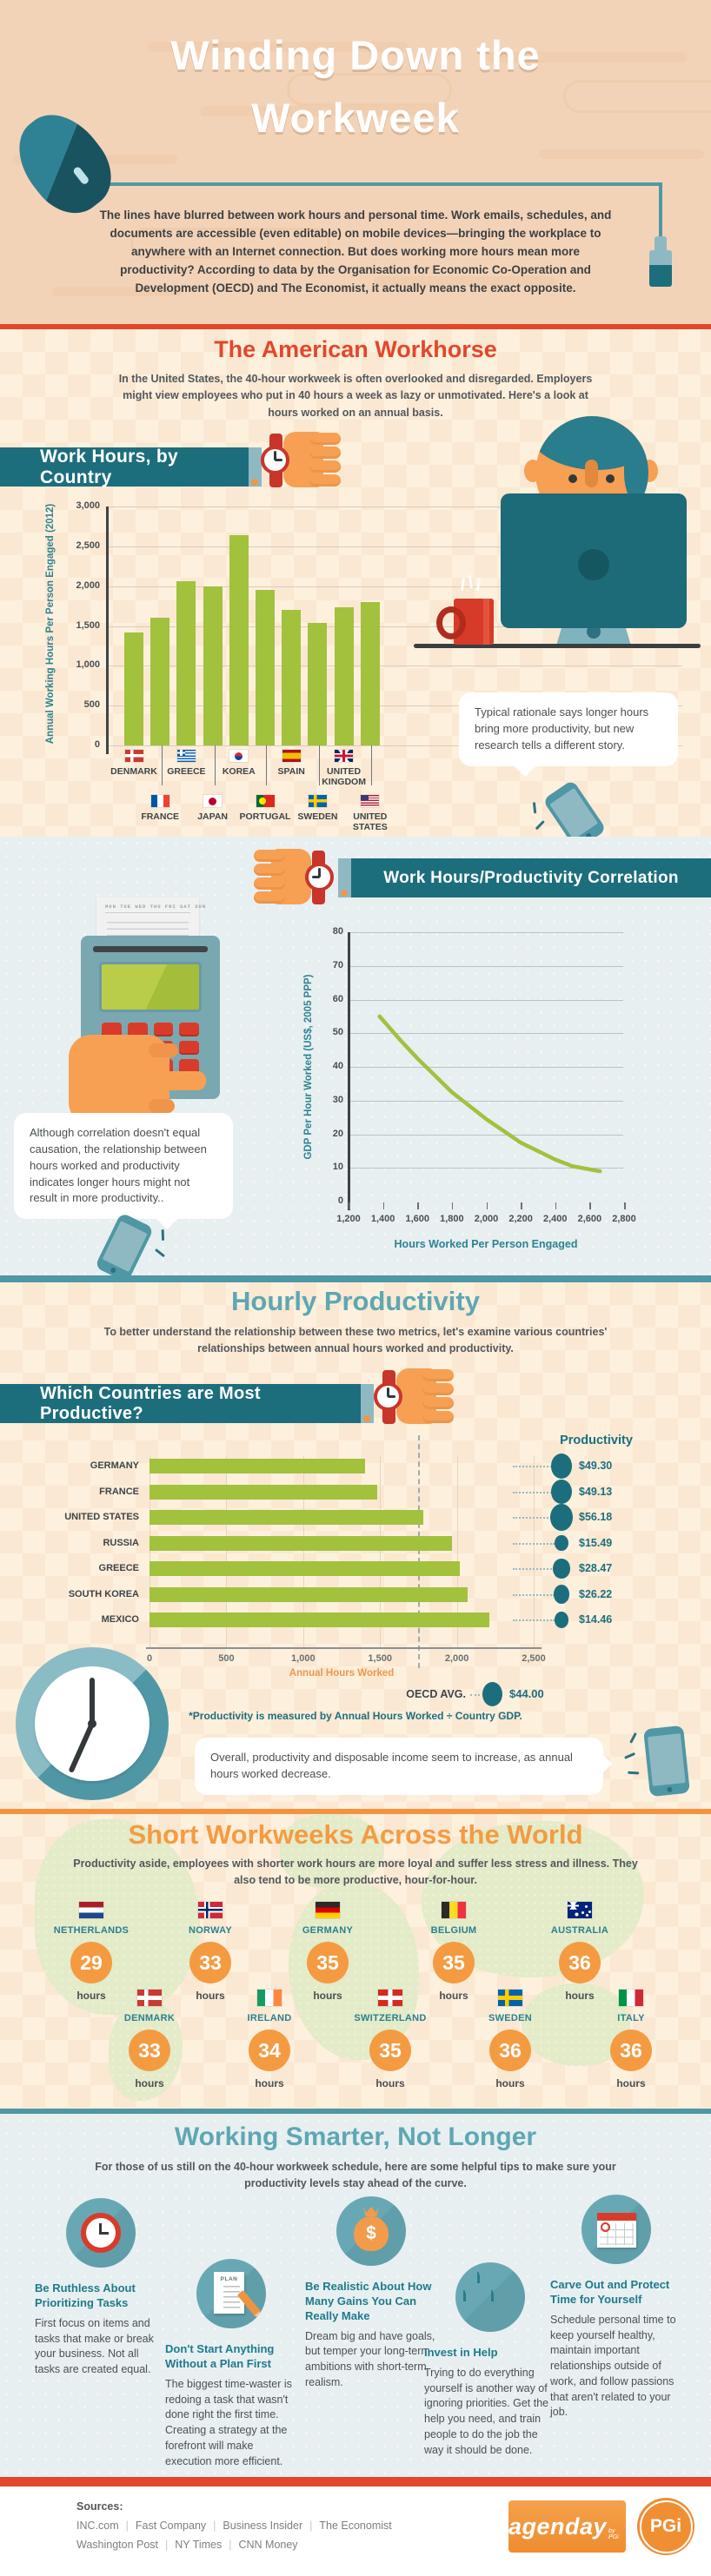 This screenshot has width=711, height=2576. What do you see at coordinates (97, 744) in the screenshot?
I see `y-tick-label: 0` at bounding box center [97, 744].